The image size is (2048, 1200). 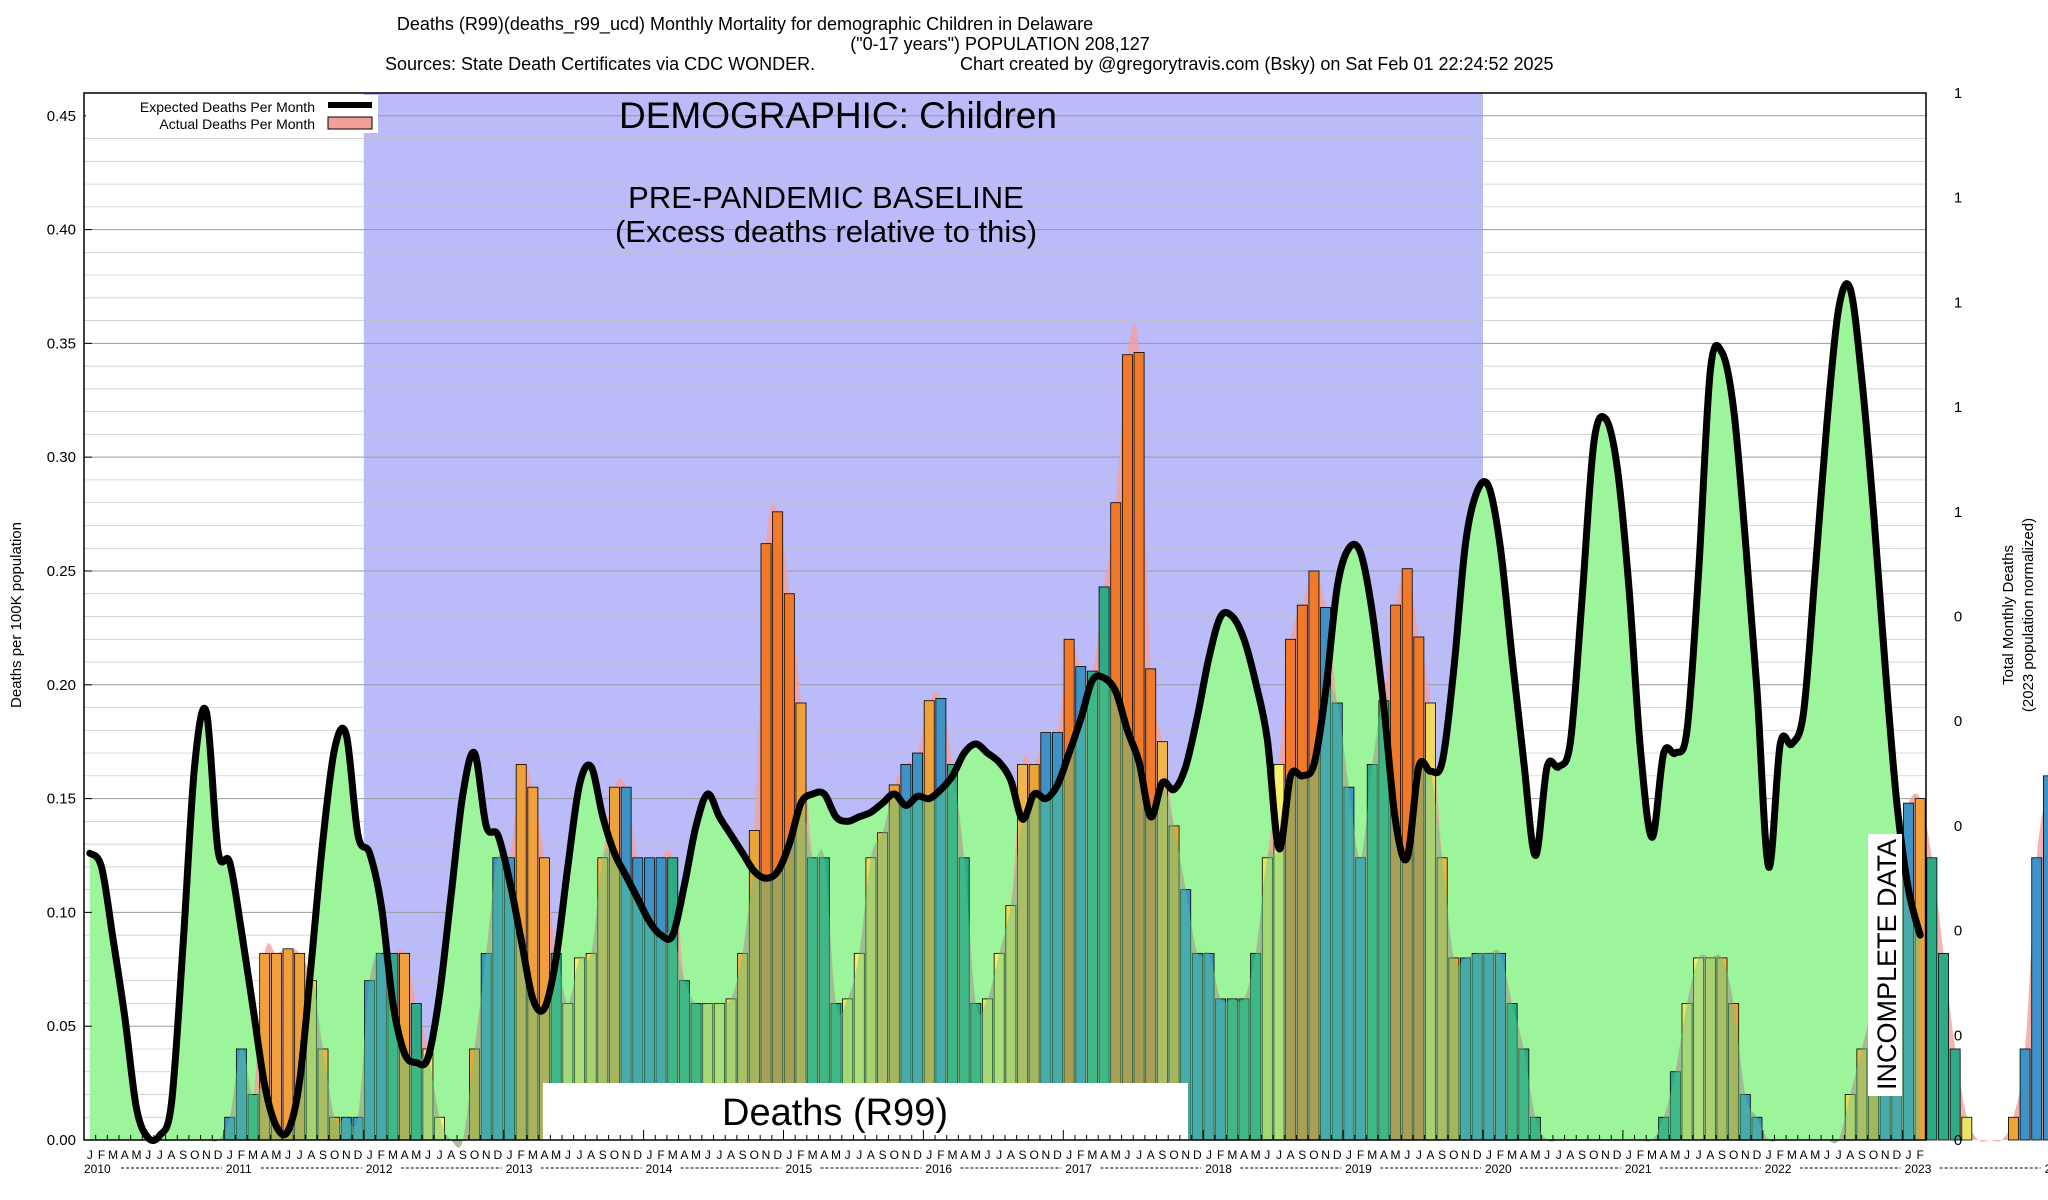 What do you see at coordinates (1218, 1169) in the screenshot?
I see `x-year-label: 2018` at bounding box center [1218, 1169].